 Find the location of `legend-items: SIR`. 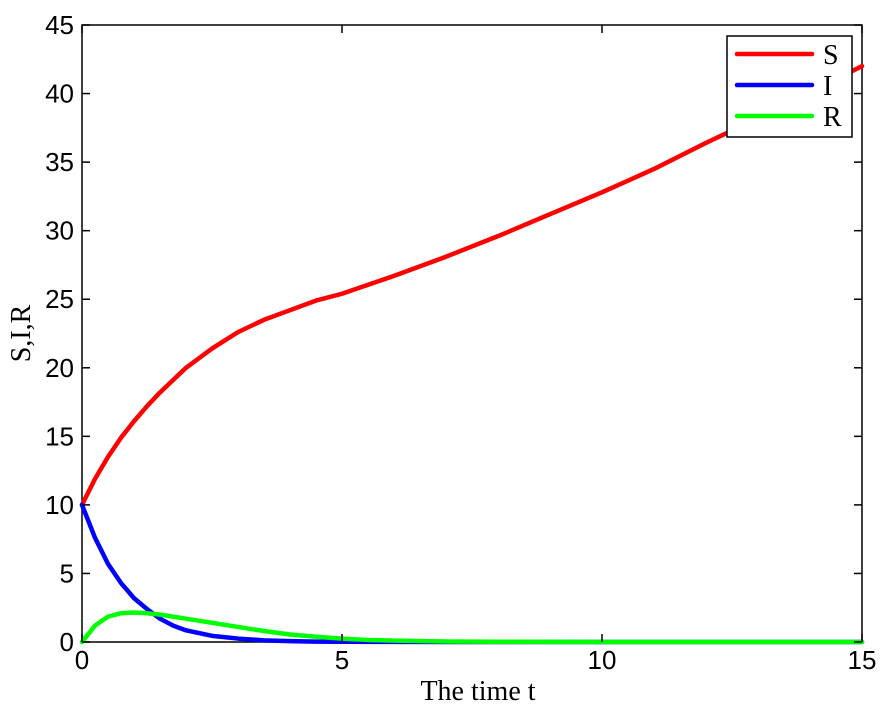

legend-items: SIR is located at coordinates (788, 86).